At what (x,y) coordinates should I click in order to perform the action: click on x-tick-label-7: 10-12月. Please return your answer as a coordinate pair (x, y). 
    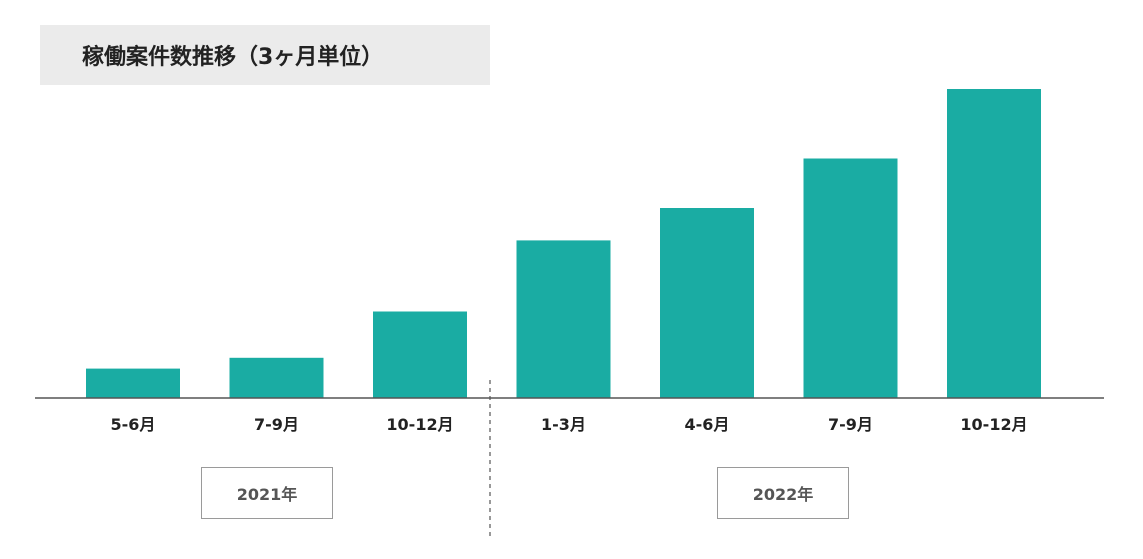
    Looking at the image, I should click on (993, 424).